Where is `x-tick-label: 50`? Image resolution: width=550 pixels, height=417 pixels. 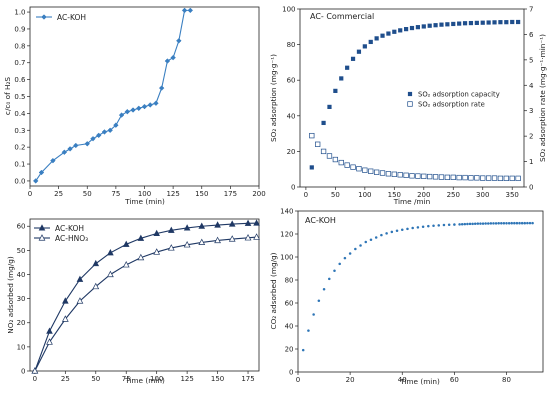
x-tick-label: 50 is located at coordinates (95, 379).